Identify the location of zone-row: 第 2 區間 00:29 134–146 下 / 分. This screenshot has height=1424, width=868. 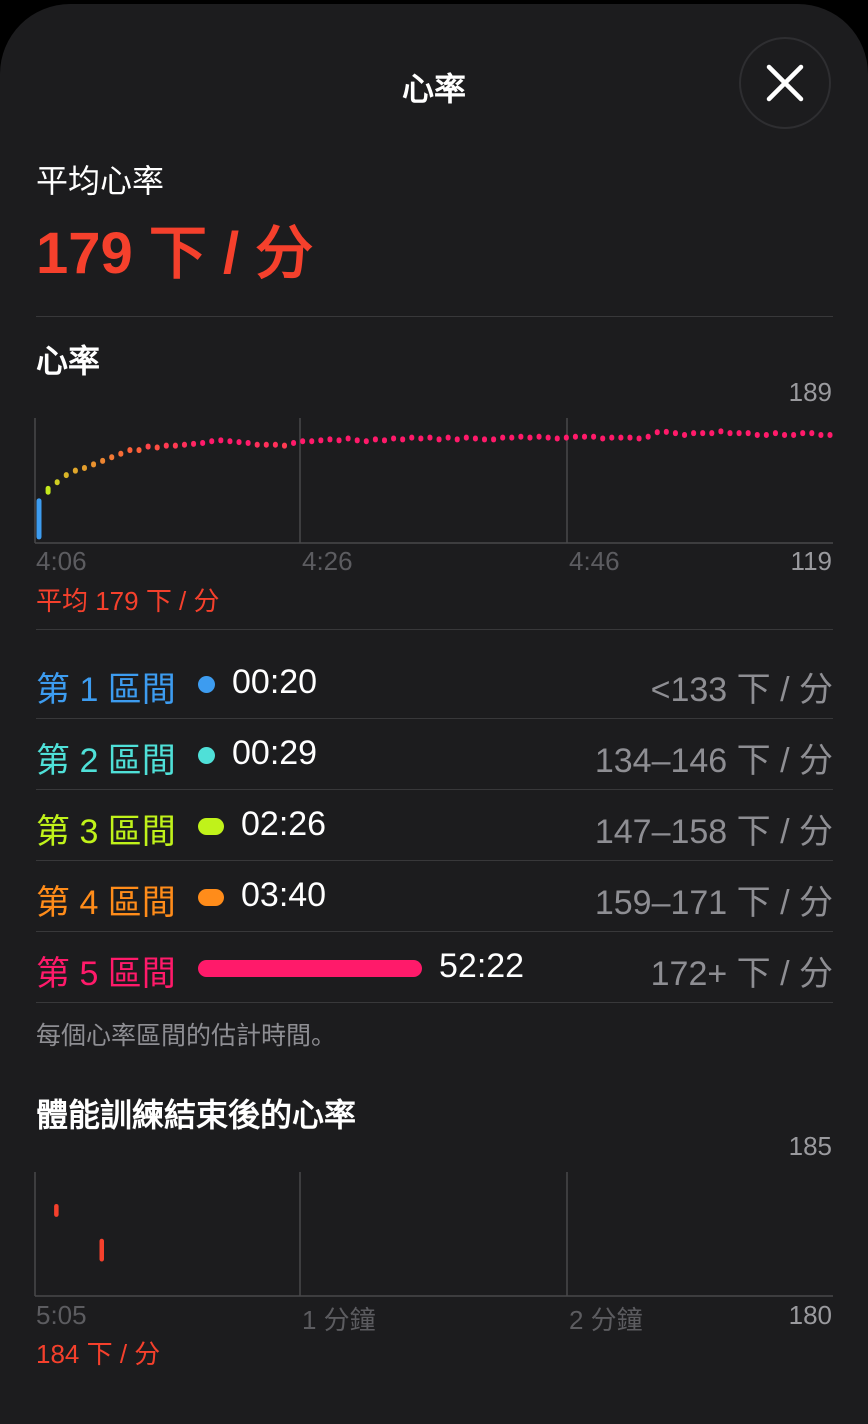
(434, 754).